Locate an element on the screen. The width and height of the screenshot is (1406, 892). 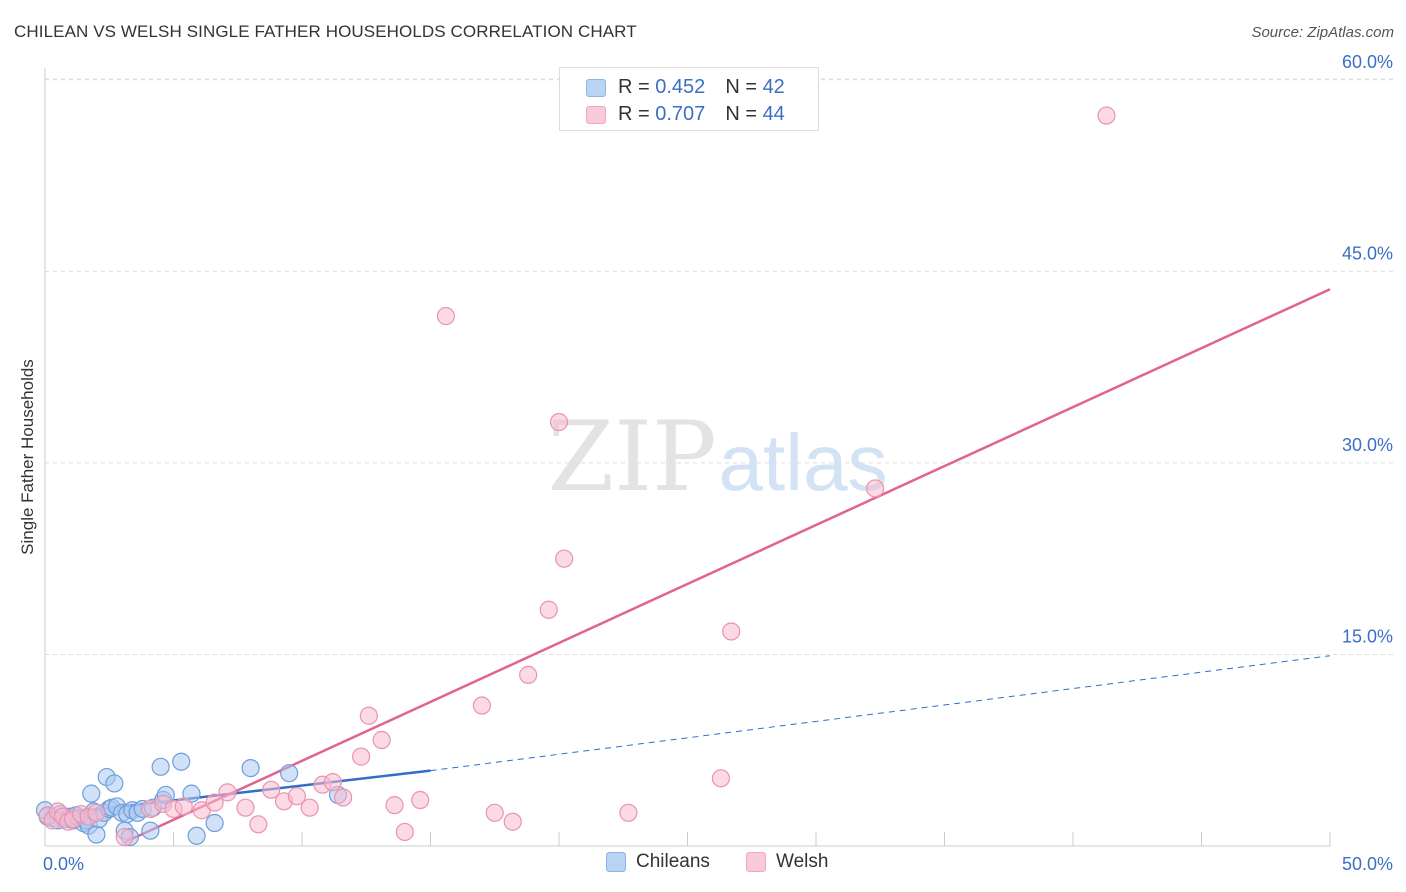
legend-welsh-r-value: 0.707 is located at coordinates (680, 114).